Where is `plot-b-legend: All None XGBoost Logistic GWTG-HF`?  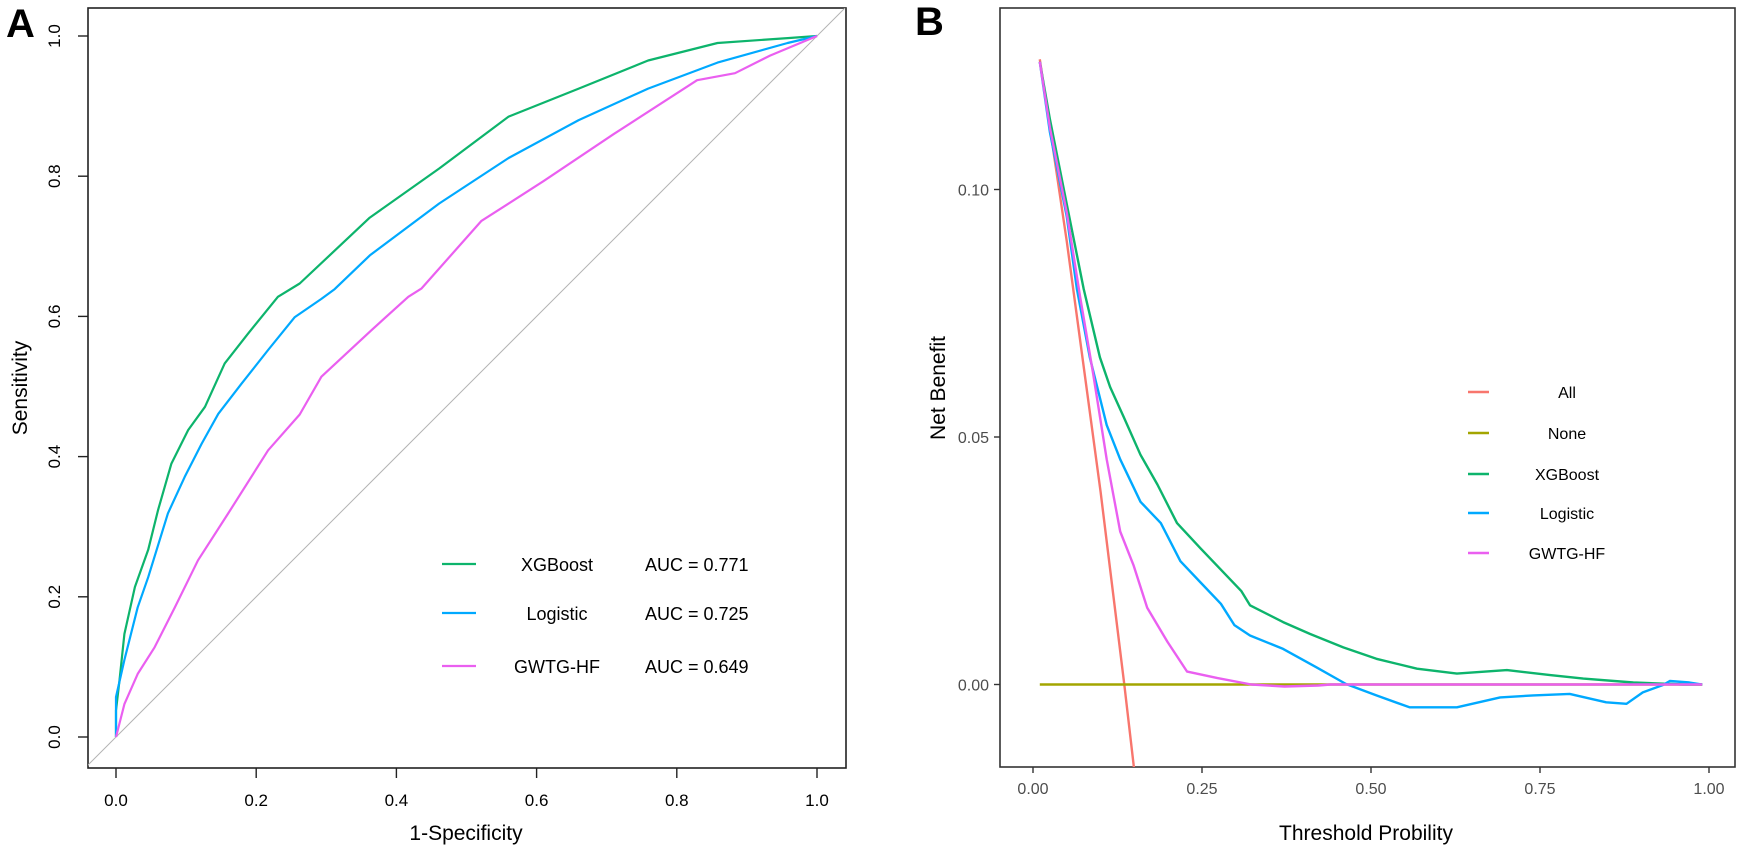
plot-b-legend: All None XGBoost Logistic GWTG-HF is located at coordinates (1536, 474).